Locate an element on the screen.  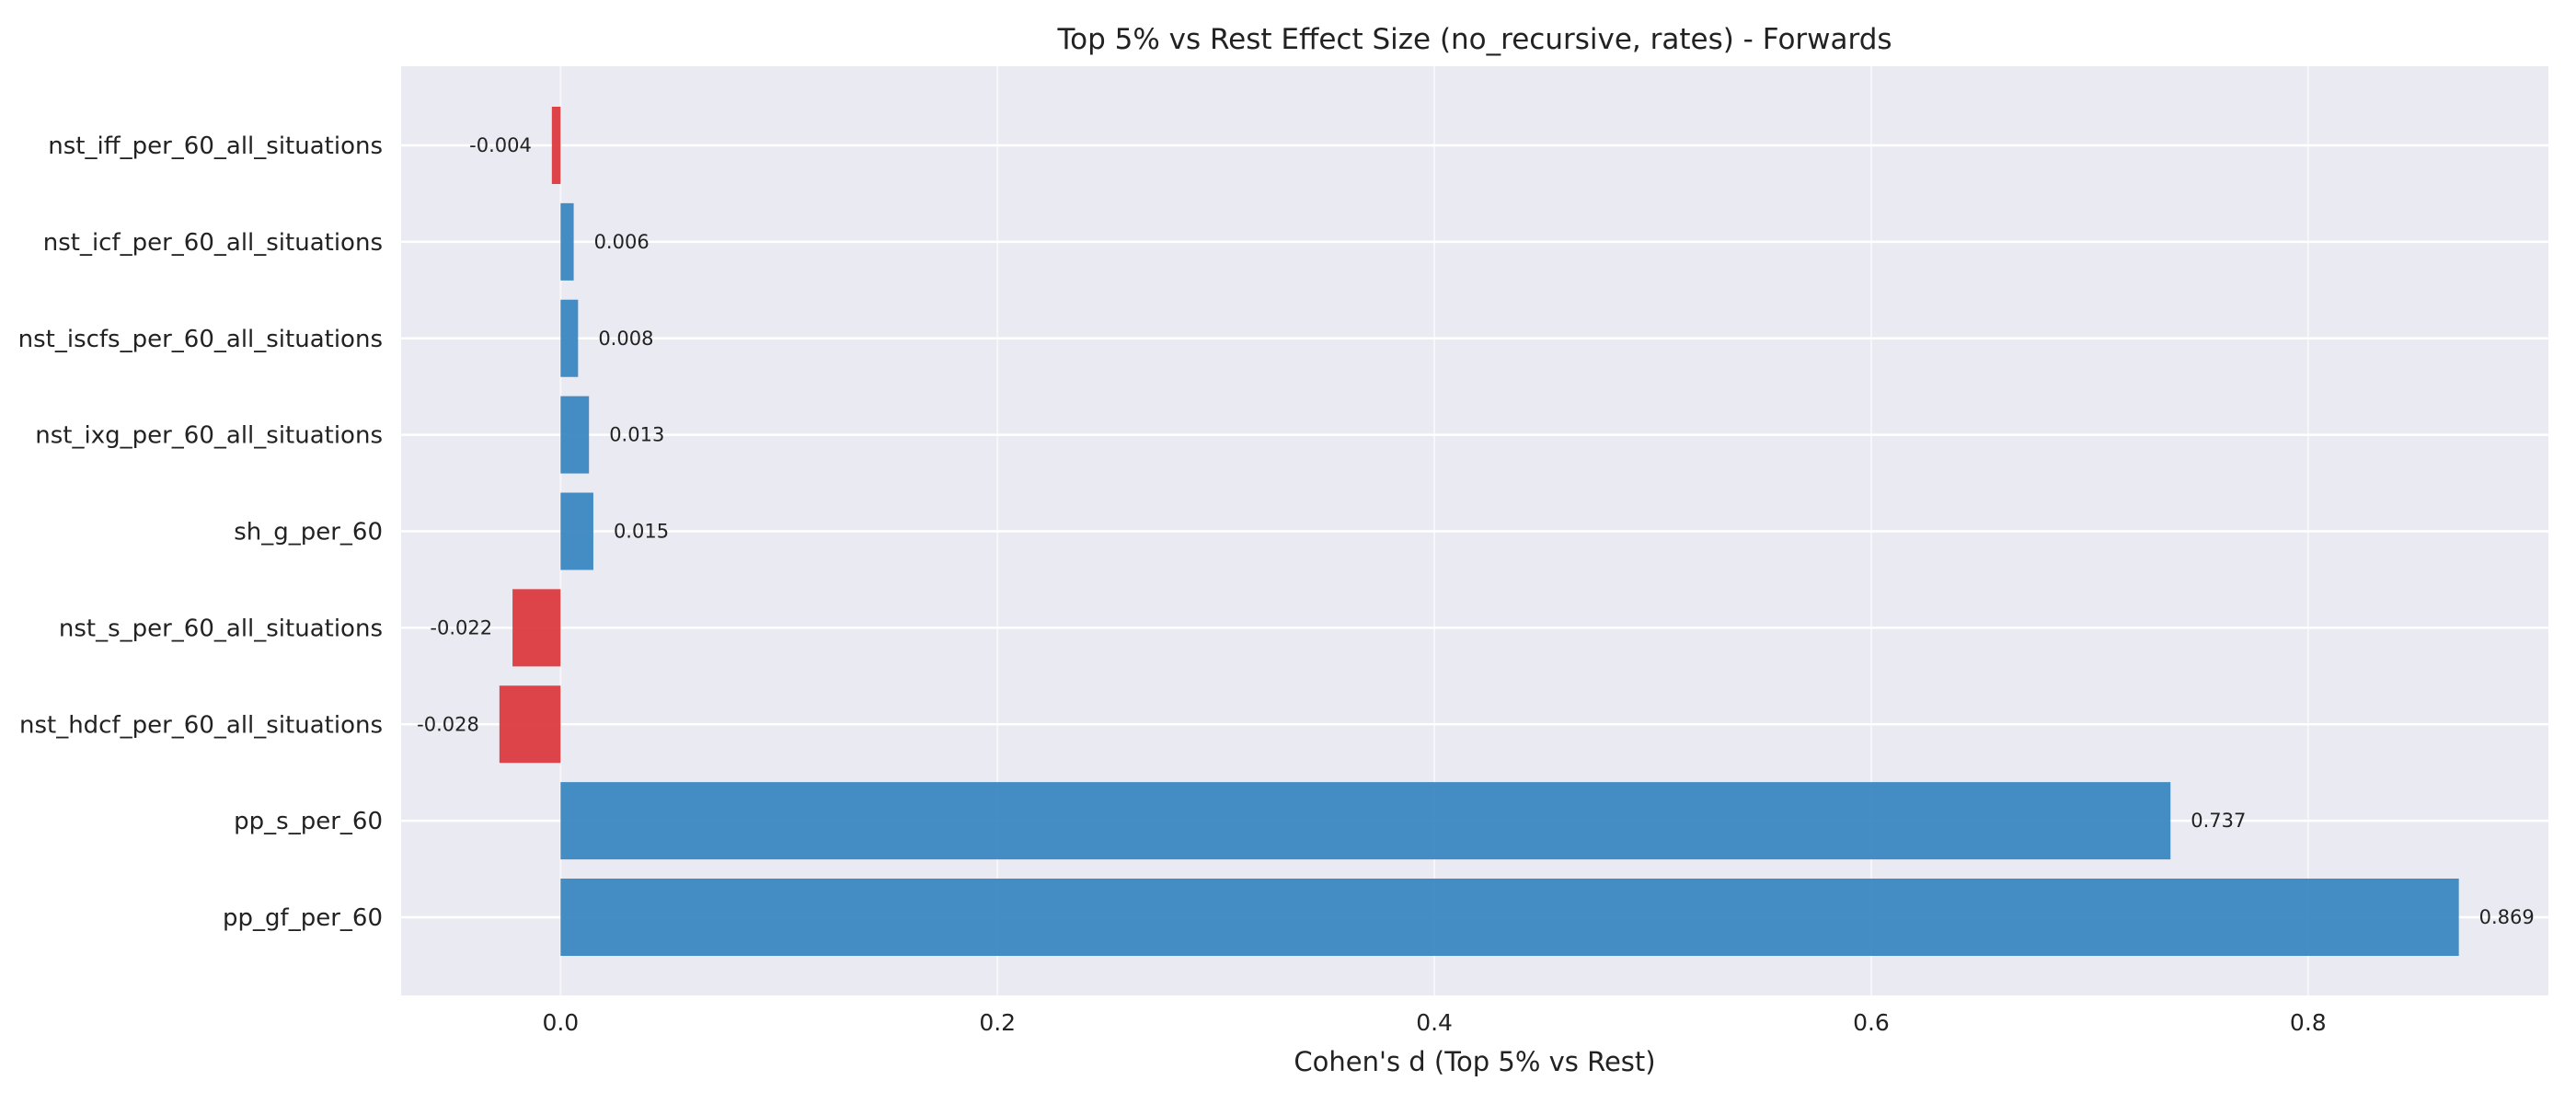
x-tick-labels: 0.0 0.2 0.4 0.6 0.8 is located at coordinates (1434, 1022).